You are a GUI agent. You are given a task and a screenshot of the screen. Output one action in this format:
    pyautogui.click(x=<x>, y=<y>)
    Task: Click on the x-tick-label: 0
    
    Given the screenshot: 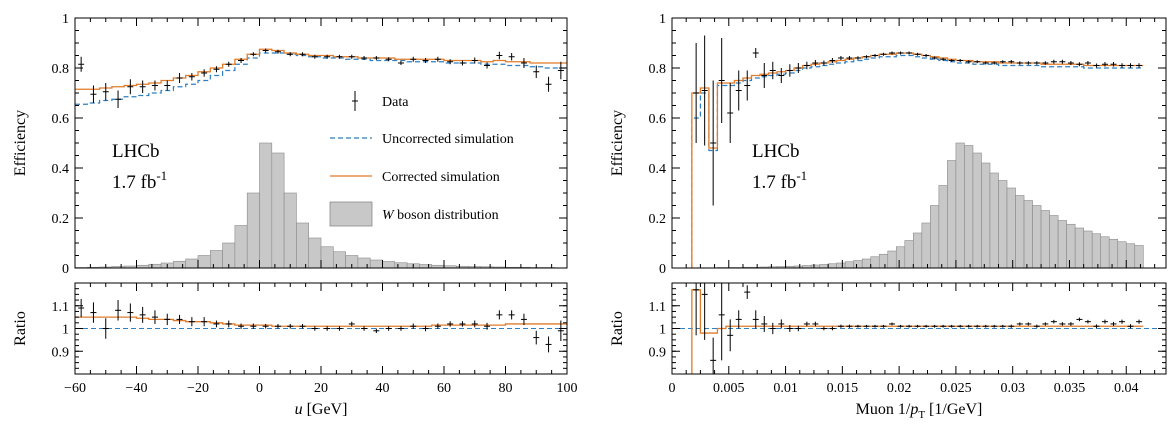 What is the action you would take?
    pyautogui.click(x=672, y=388)
    